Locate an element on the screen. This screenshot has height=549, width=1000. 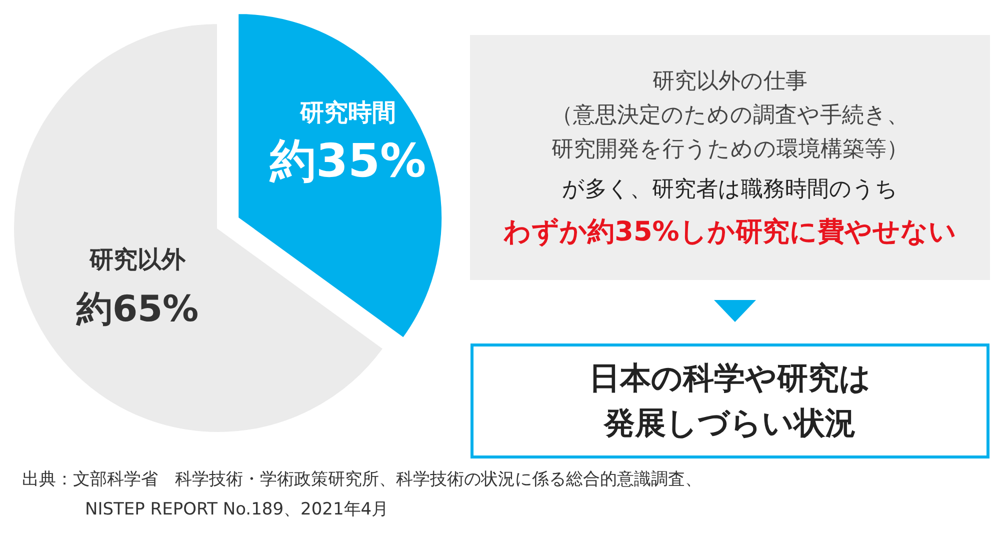
text: が多く、研究者は職務時間のうち is located at coordinates (730, 189).